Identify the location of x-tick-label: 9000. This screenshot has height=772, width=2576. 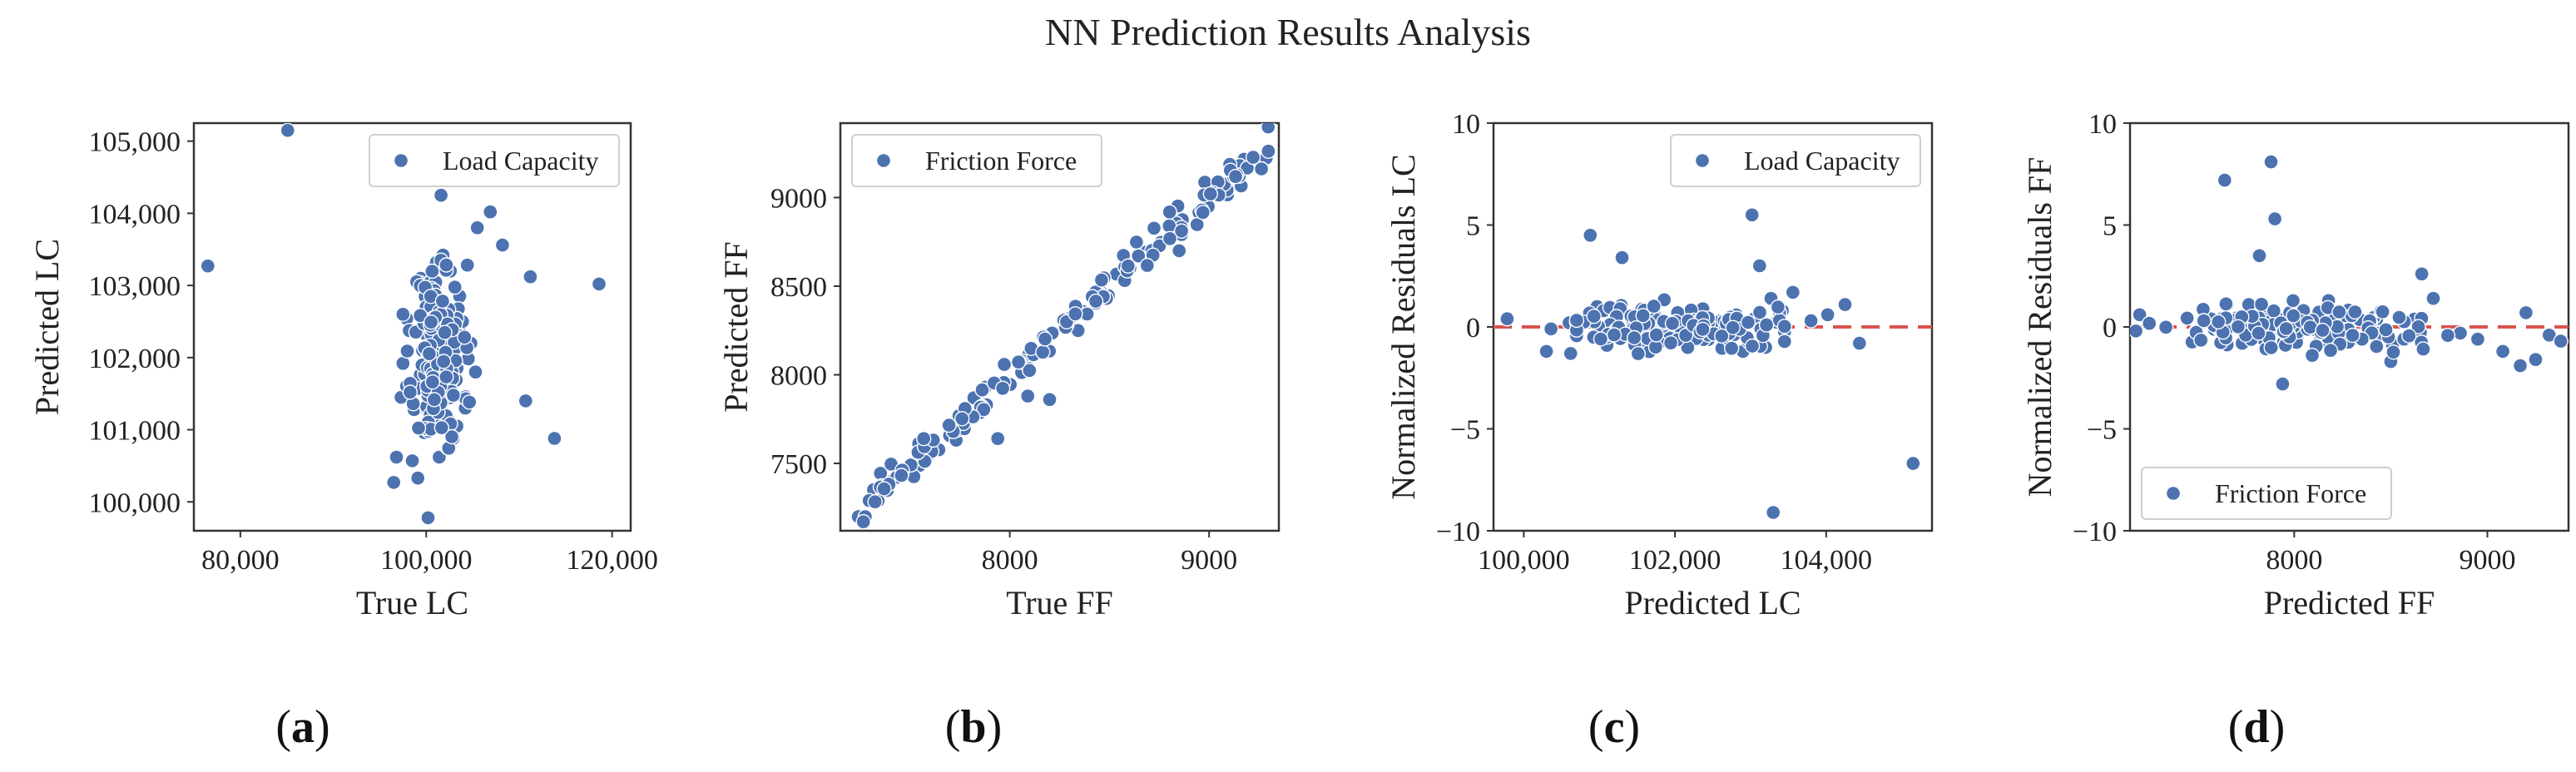
(1209, 560).